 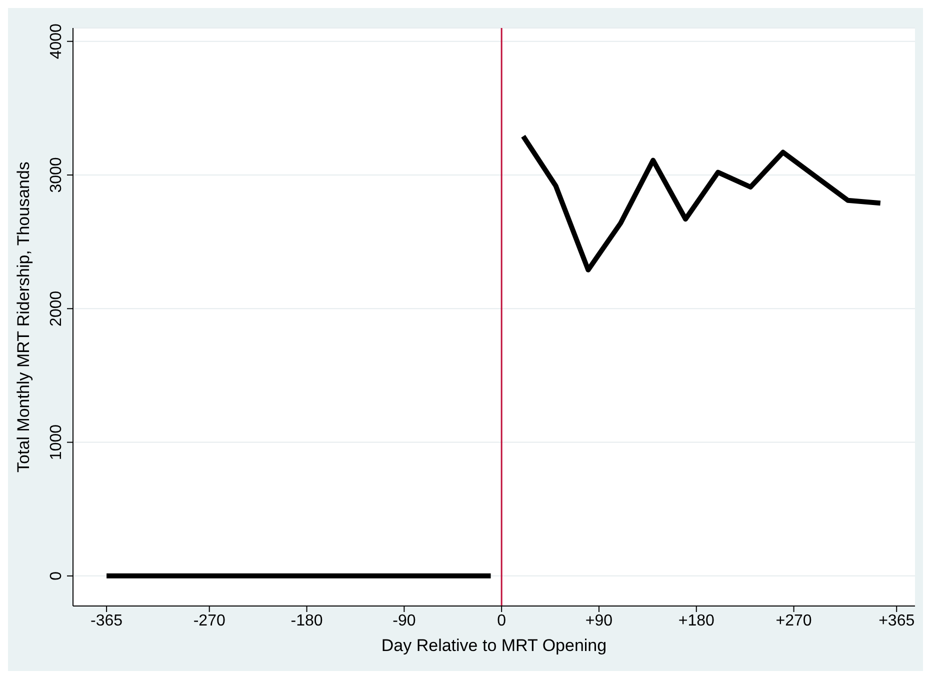 What do you see at coordinates (209, 621) in the screenshot?
I see `x-tick-label: -270` at bounding box center [209, 621].